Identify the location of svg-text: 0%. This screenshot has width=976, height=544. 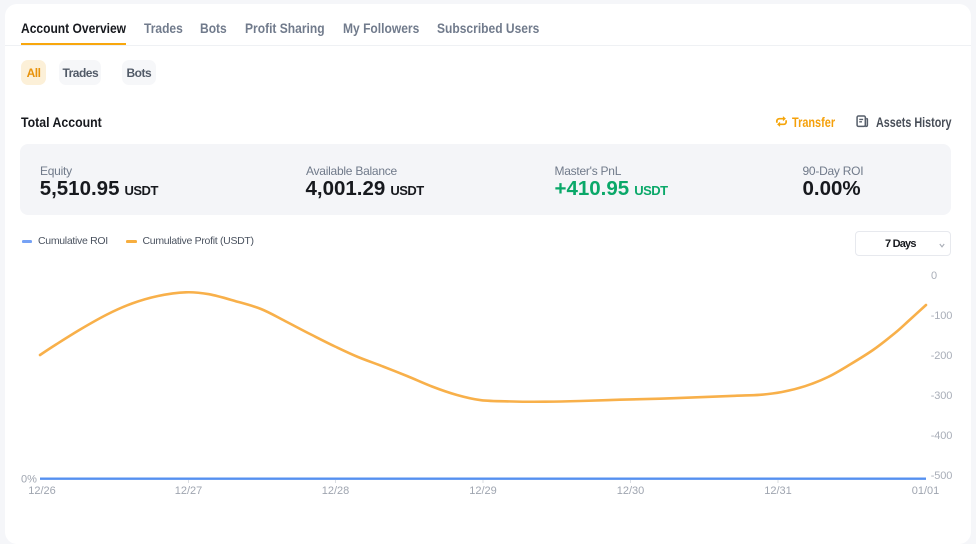
(29, 480).